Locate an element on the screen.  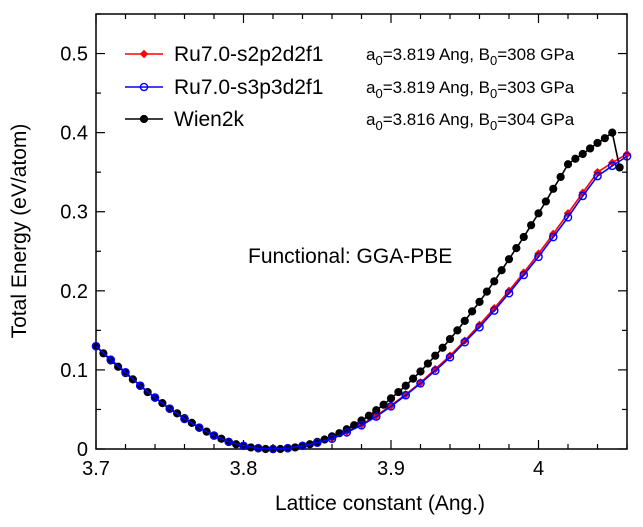
y-tick-label: 0 is located at coordinates (82, 450).